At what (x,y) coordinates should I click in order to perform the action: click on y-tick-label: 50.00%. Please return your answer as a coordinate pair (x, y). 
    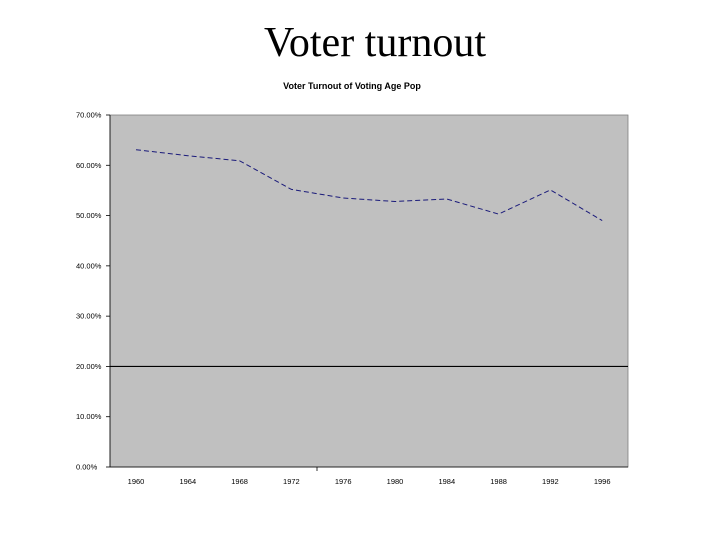
    Looking at the image, I should click on (89, 215).